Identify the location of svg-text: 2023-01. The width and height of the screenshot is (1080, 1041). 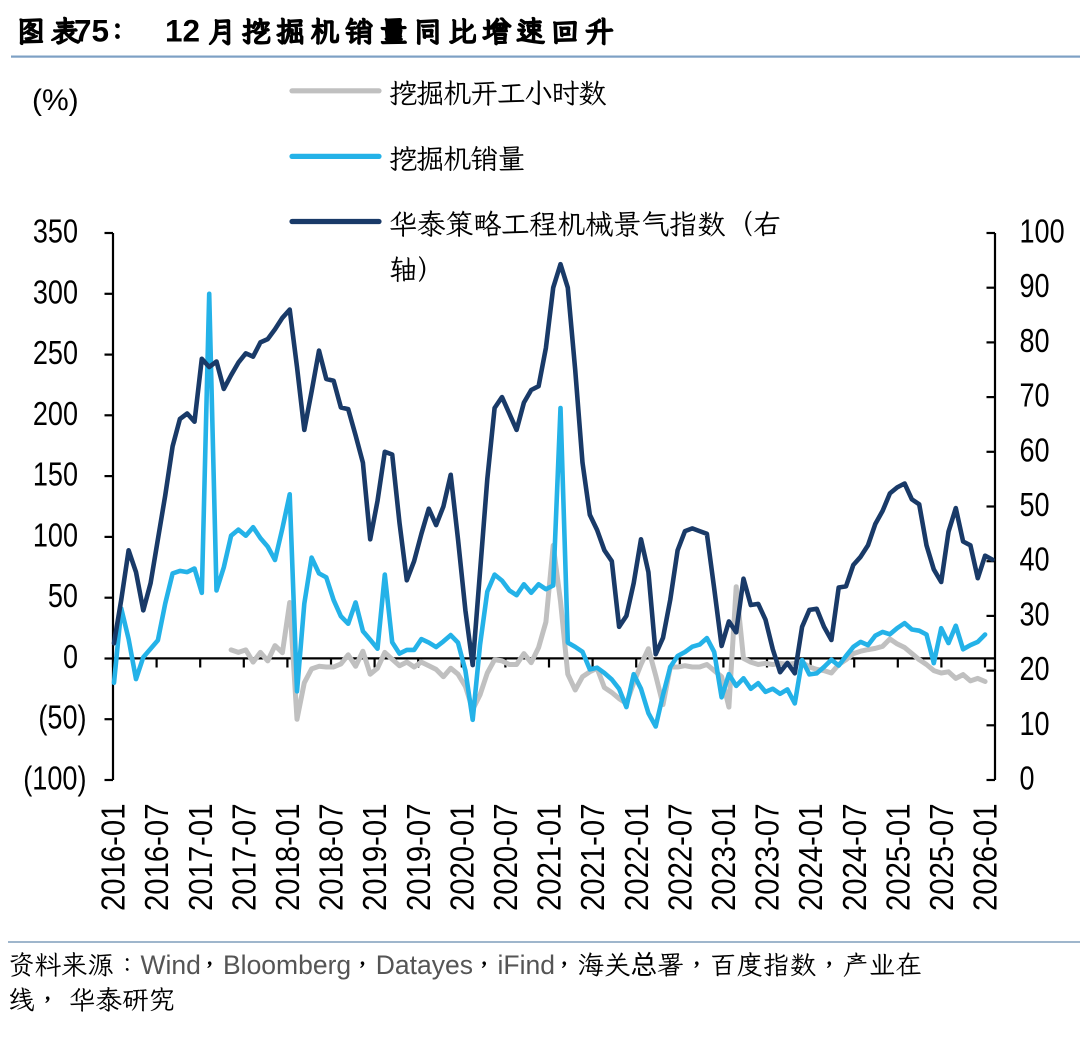
(723, 858).